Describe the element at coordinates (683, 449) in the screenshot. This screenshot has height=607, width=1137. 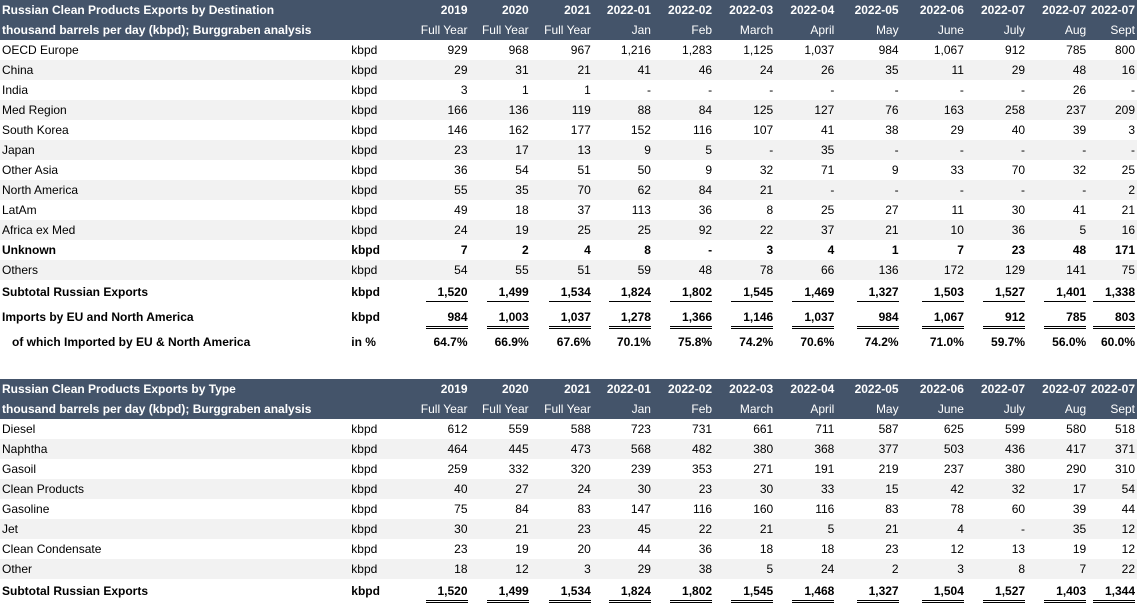
I see `row-value: 482` at that location.